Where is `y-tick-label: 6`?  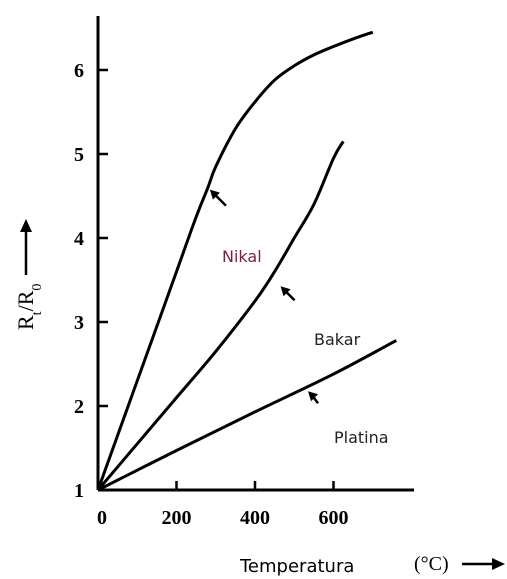 y-tick-label: 6 is located at coordinates (79, 71).